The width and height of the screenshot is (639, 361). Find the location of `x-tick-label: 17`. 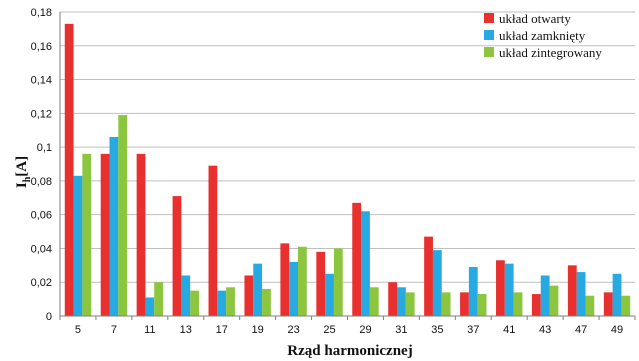

x-tick-label: 17 is located at coordinates (222, 330).